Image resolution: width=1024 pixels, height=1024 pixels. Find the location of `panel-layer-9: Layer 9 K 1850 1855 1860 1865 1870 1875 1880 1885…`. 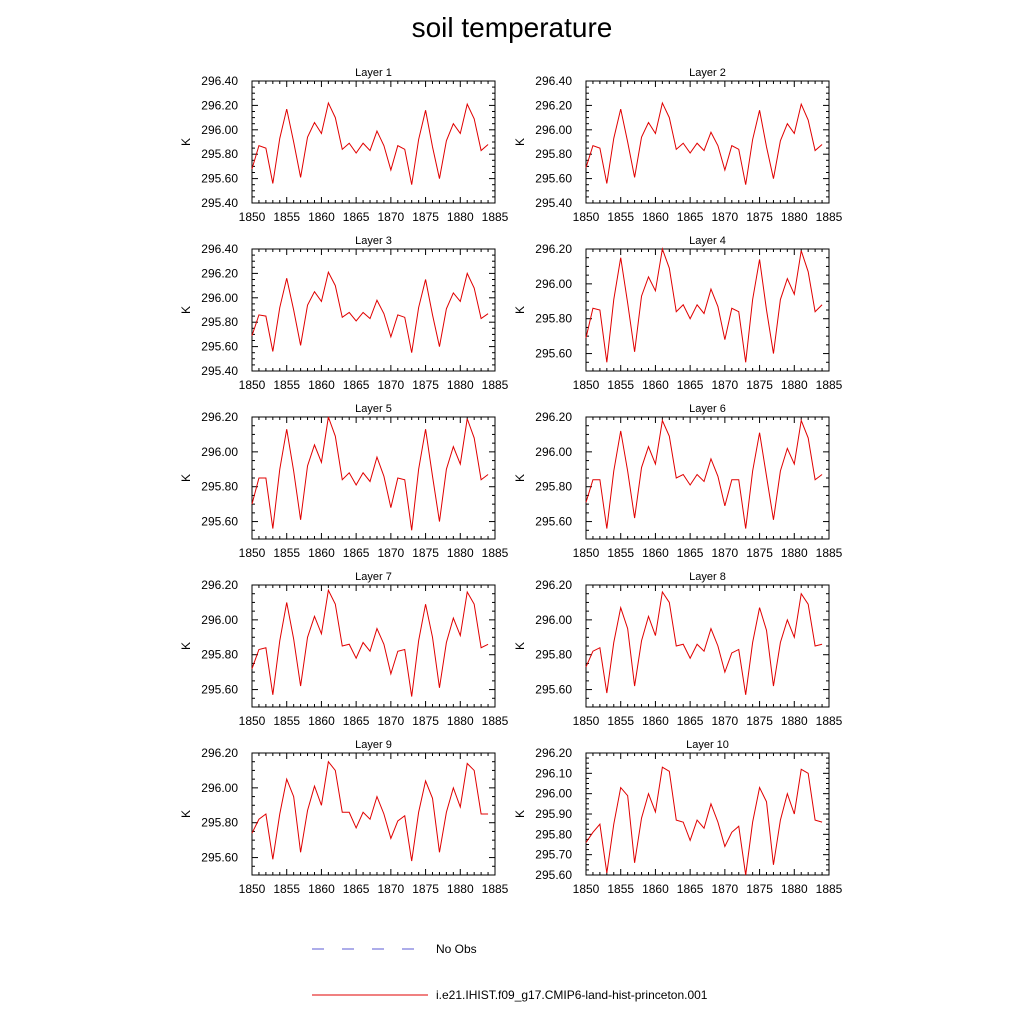

panel-layer-9: Layer 9 K 1850 1855 1860 1865 1870 1875 1880 1885… is located at coordinates (344, 817).